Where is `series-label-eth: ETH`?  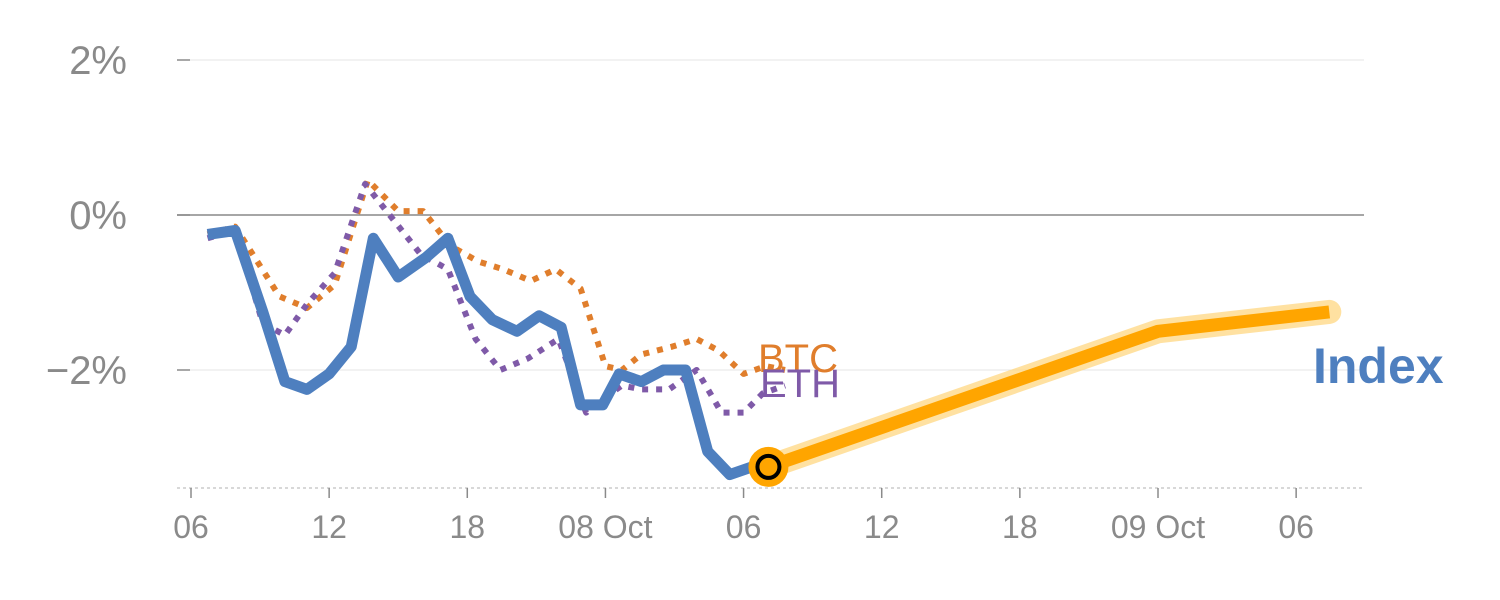
series-label-eth: ETH is located at coordinates (800, 384).